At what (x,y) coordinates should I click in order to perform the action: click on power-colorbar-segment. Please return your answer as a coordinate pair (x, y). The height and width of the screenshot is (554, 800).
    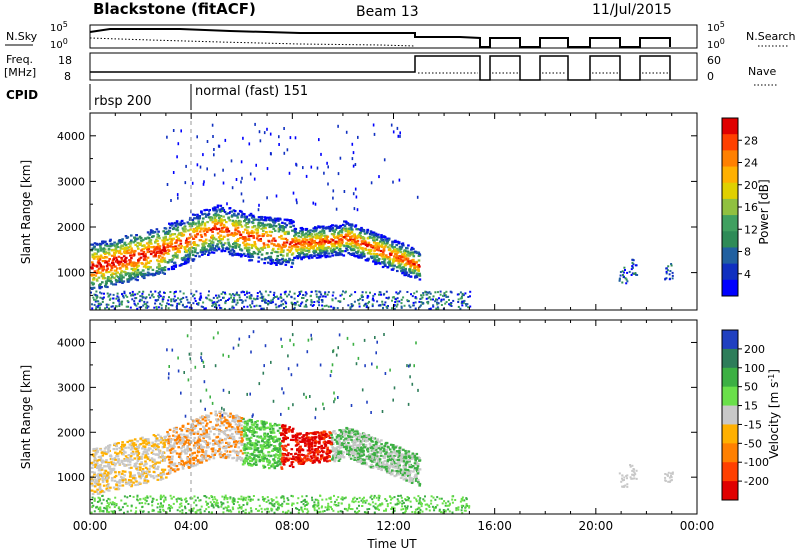
    Looking at the image, I should click on (730, 223).